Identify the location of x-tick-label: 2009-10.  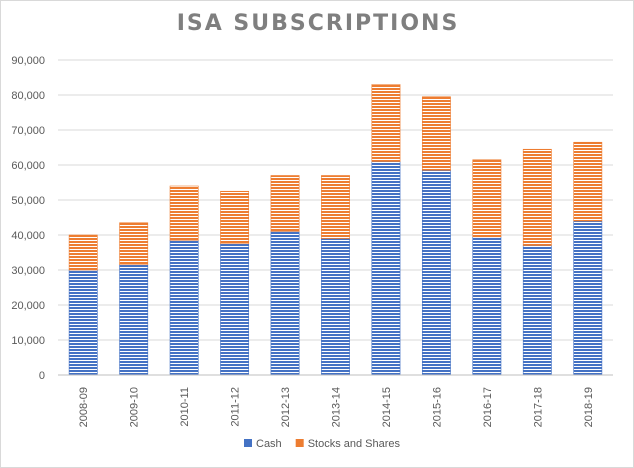
(135, 407).